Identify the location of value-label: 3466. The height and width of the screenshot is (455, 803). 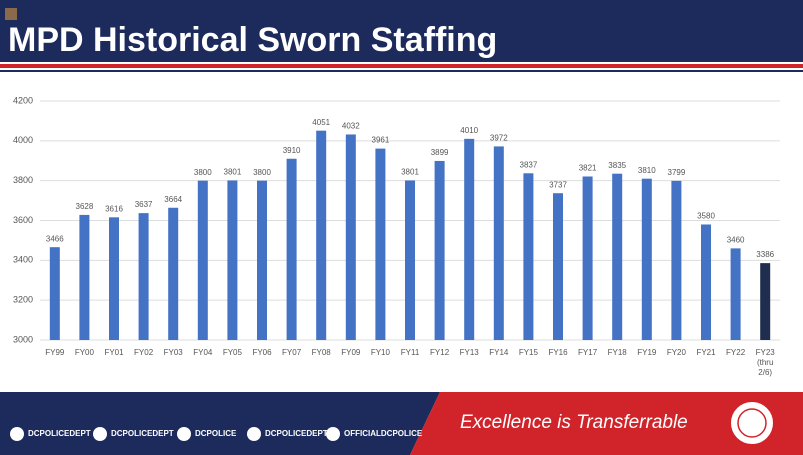
(55, 238).